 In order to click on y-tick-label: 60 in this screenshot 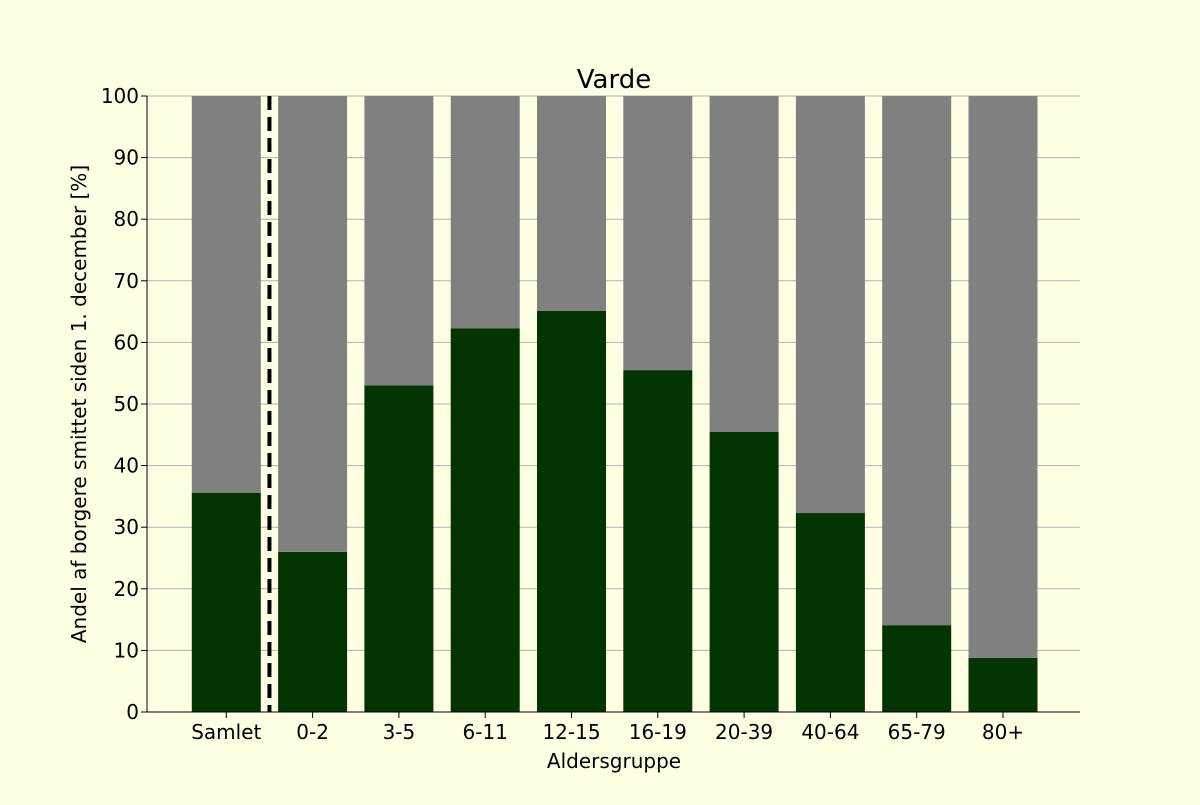, I will do `click(126, 342)`.